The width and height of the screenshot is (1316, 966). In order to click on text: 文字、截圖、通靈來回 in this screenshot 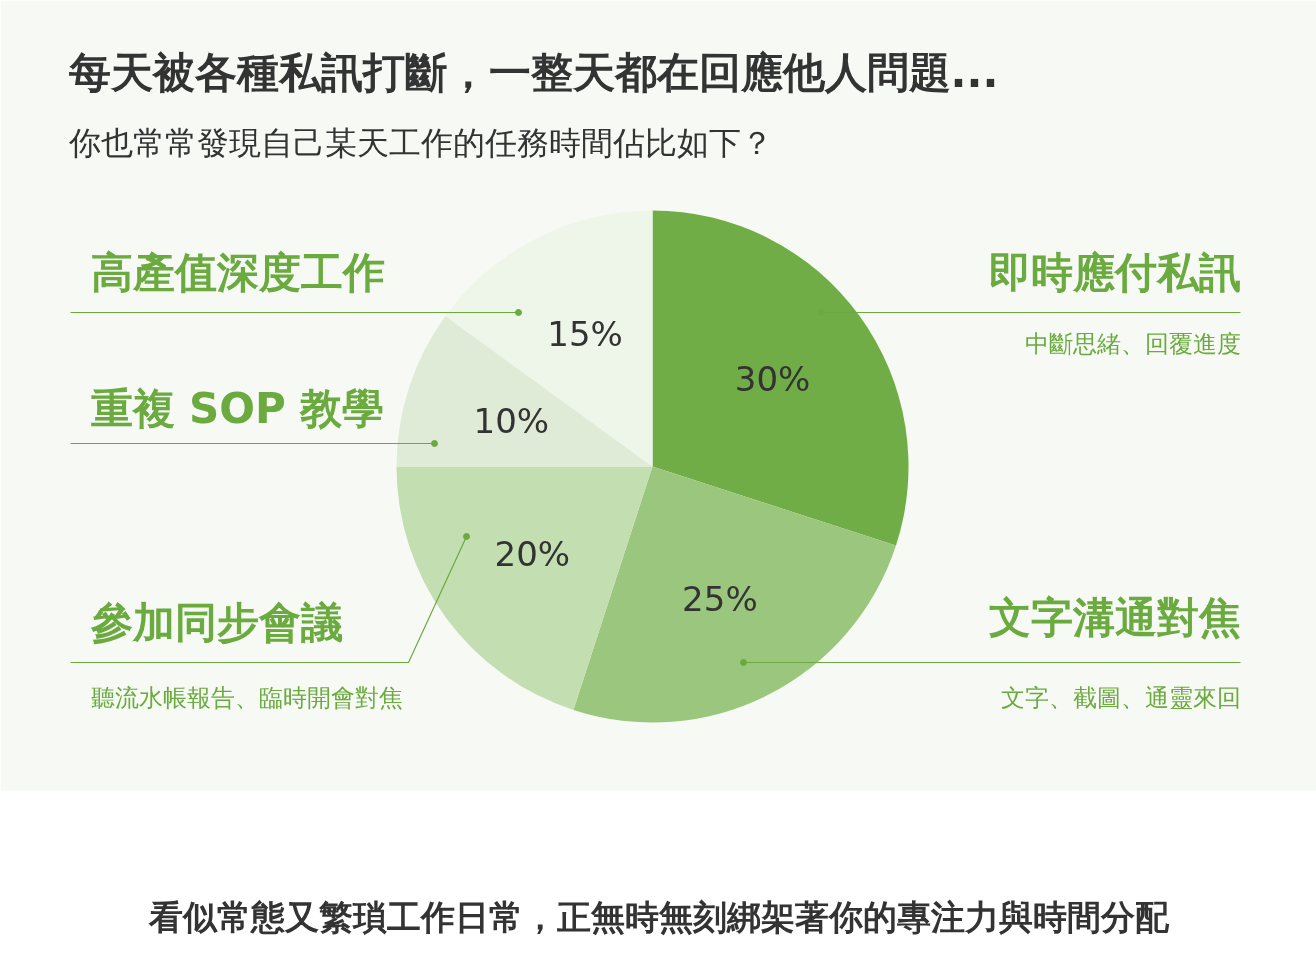, I will do `click(1120, 697)`.